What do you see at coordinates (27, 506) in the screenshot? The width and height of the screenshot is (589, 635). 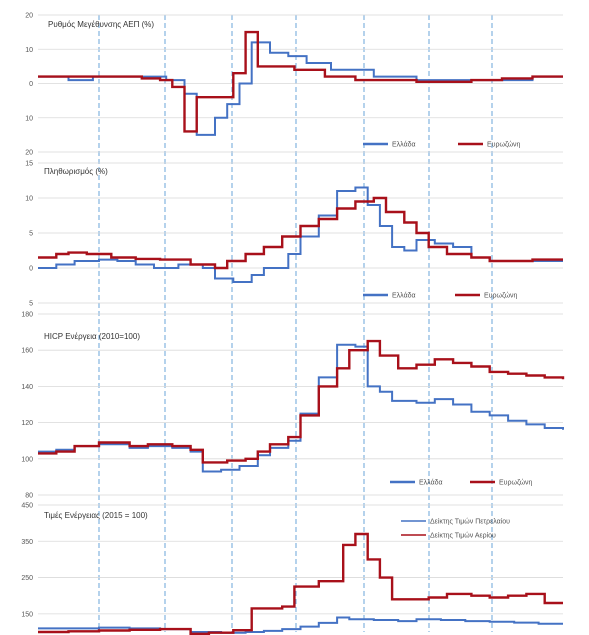 I see `y-tick-label: 450` at bounding box center [27, 506].